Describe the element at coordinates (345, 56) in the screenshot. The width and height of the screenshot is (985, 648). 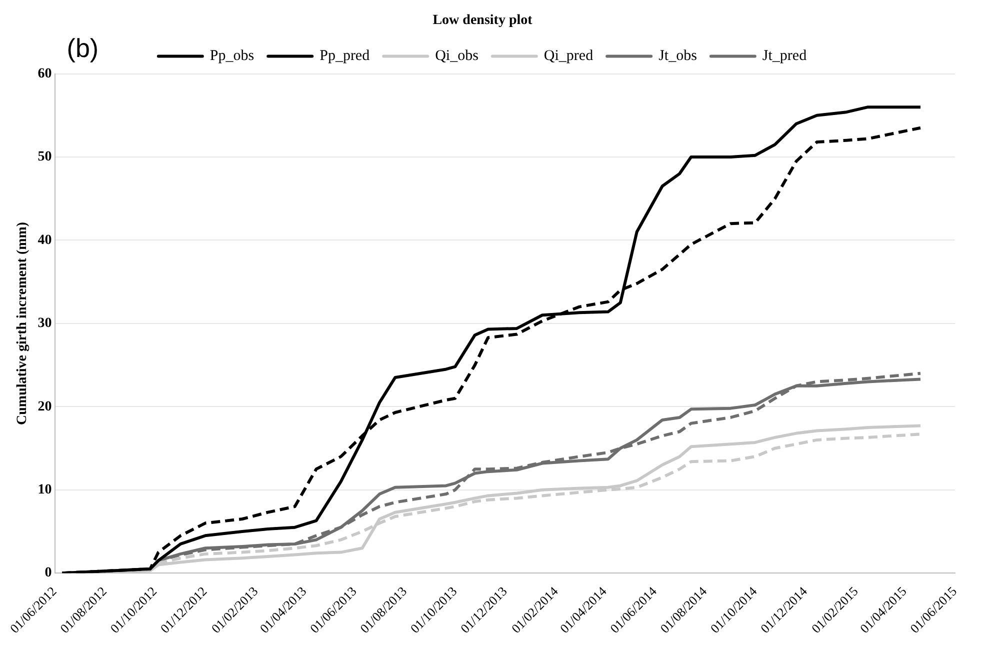
I see `legend-label: Pp_pred` at that location.